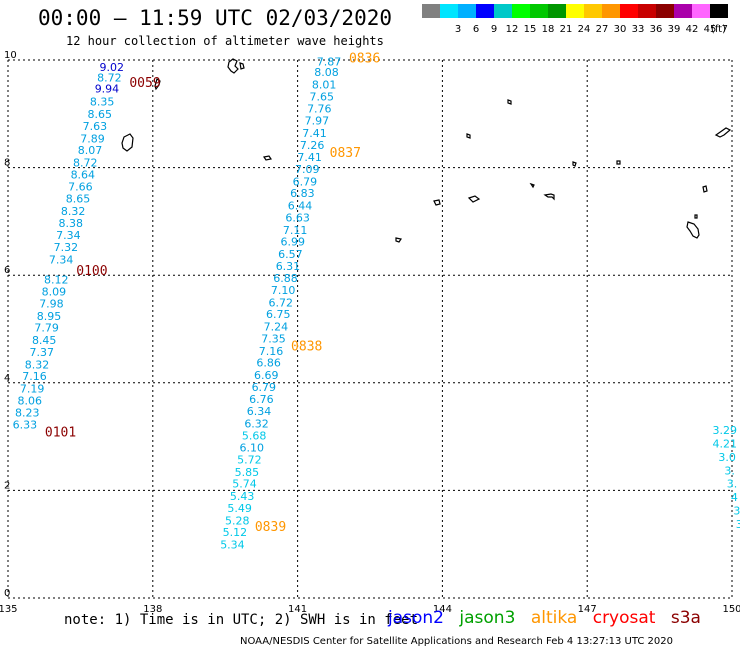  Describe the element at coordinates (7, 485) in the screenshot. I see `lat-tick-label: 2` at that location.